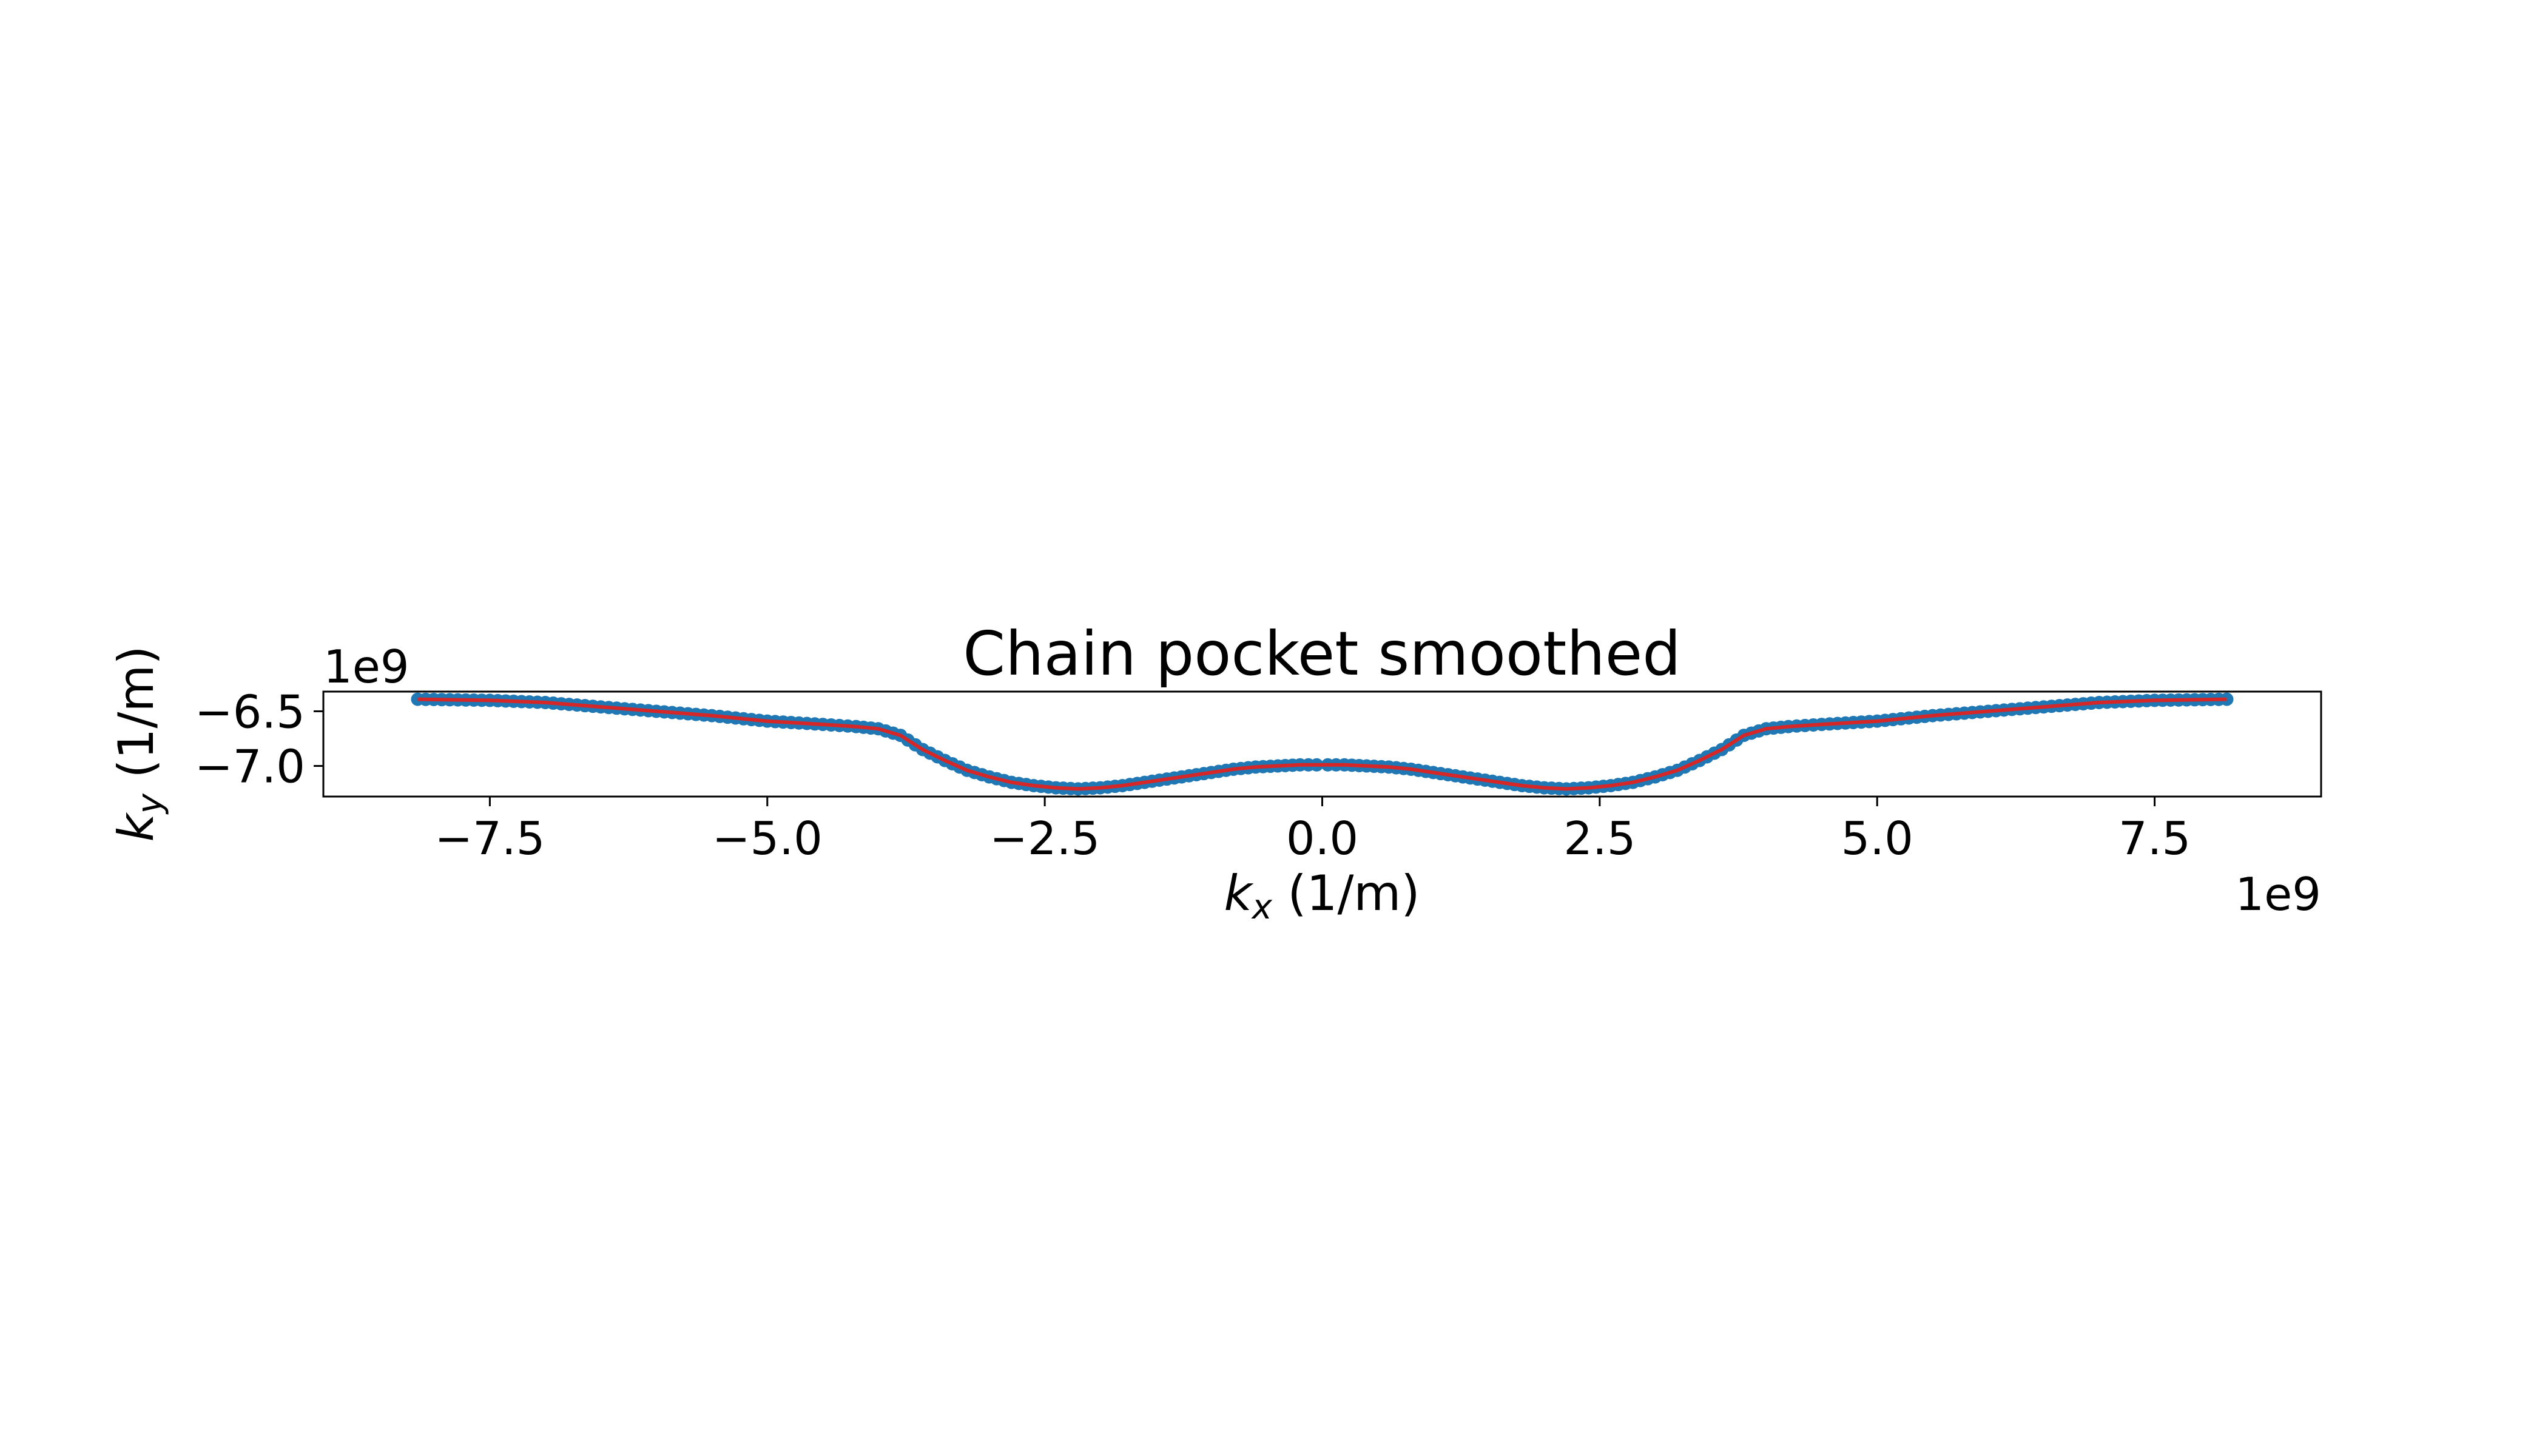 Image resolution: width=2548 pixels, height=1456 pixels. I want to click on y-tick-label: −6.5, so click(250, 711).